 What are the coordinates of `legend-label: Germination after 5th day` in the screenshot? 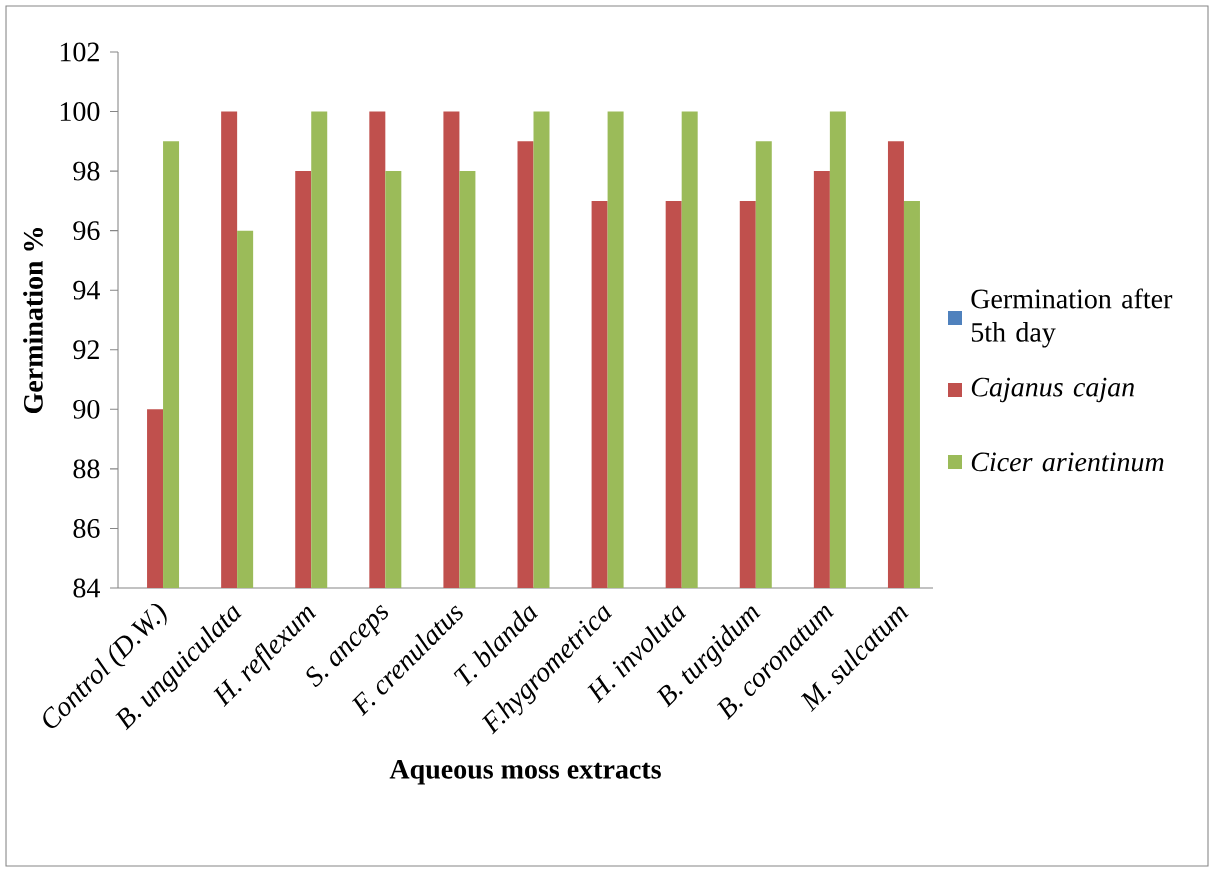 It's located at (1072, 318).